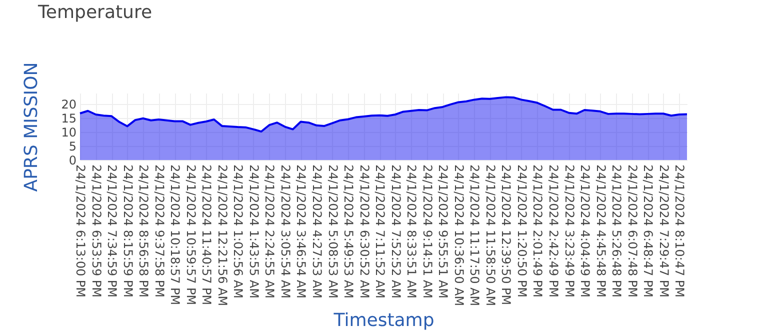 This screenshot has width=768, height=333. I want to click on x-tick-label: 24/1/2024 2:42:49 PM, so click(553, 231).